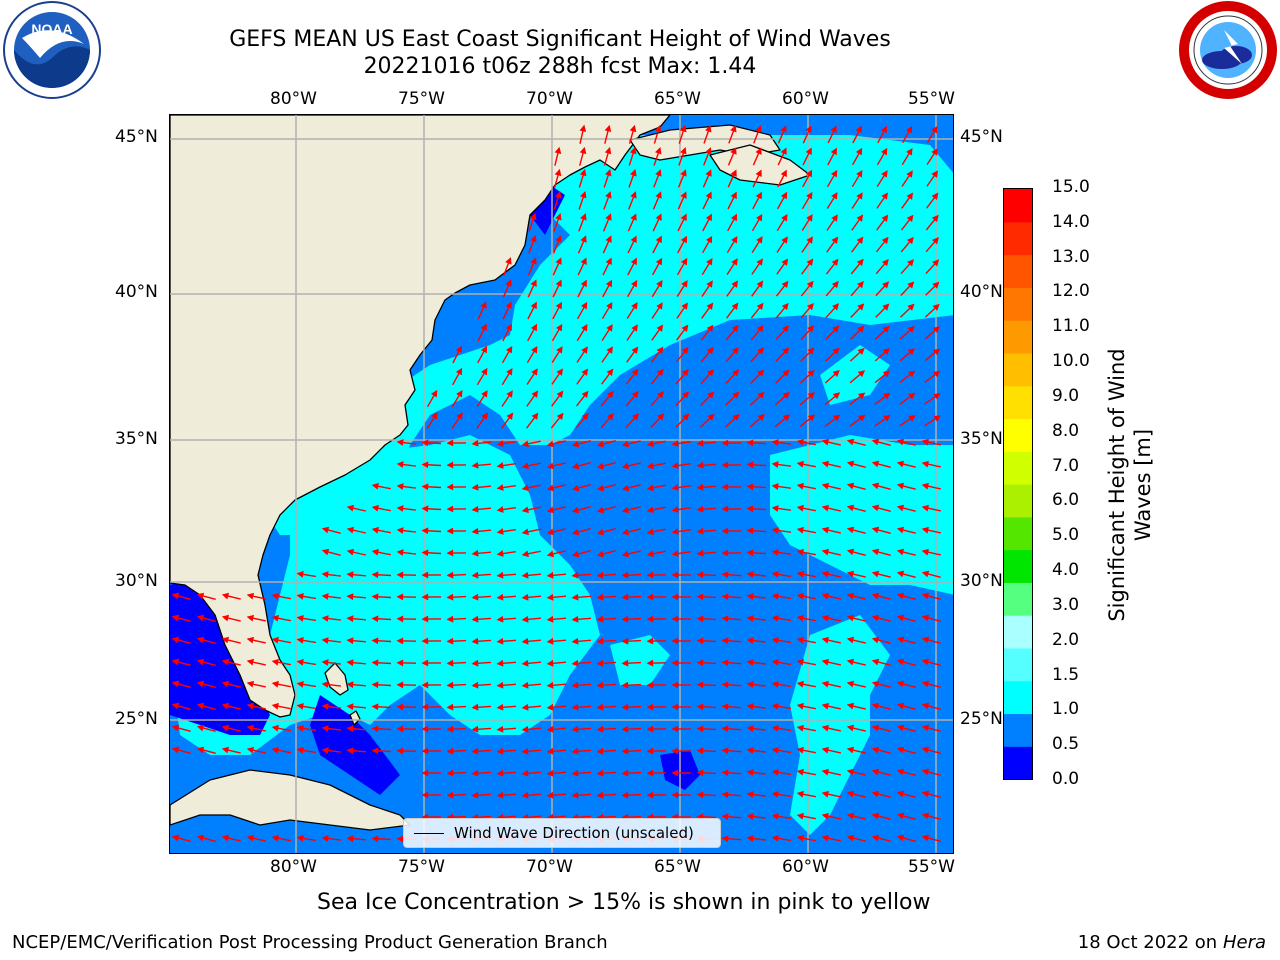 This screenshot has width=1280, height=960. I want to click on colorbar-tick-label: 1.0, so click(1066, 709).